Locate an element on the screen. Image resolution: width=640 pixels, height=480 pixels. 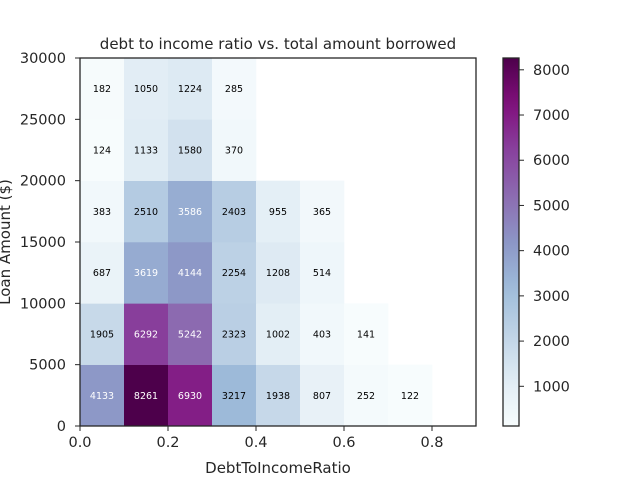
heatmap-cell-label: 182 is located at coordinates (102, 89).